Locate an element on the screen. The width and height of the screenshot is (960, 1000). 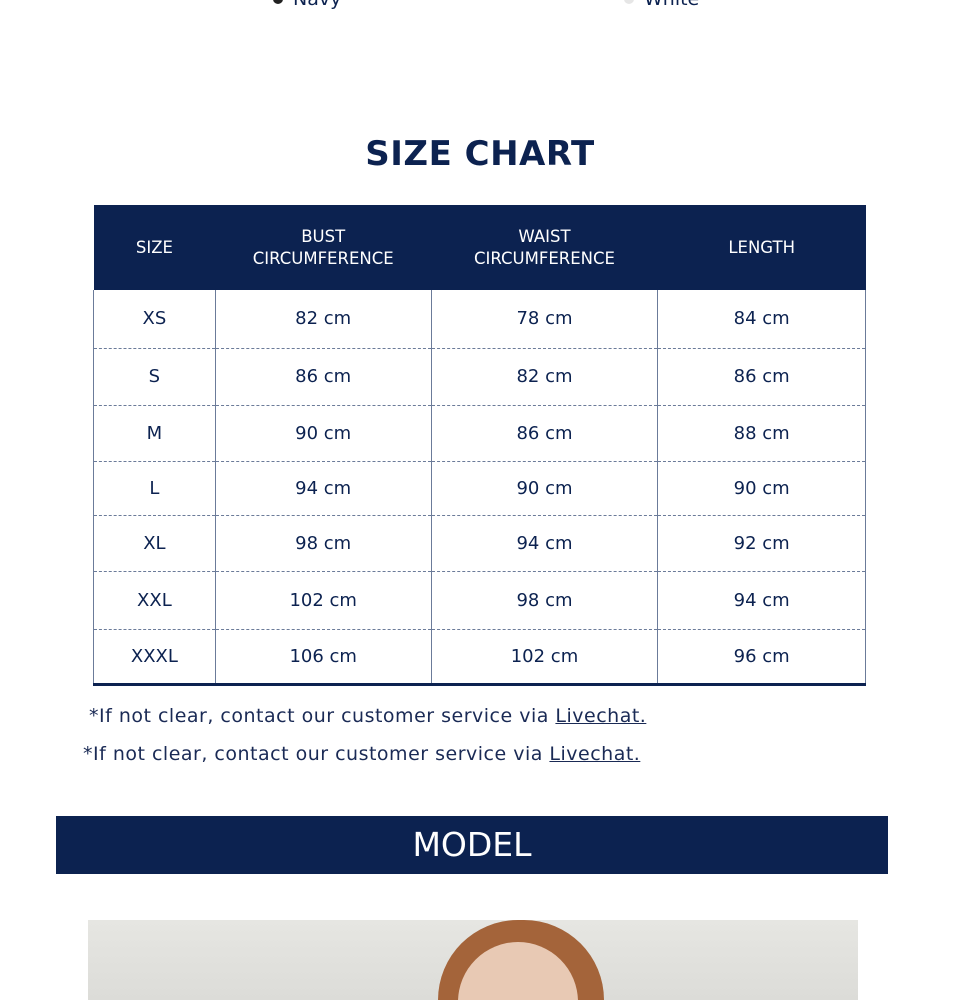
size-cell: XXL is located at coordinates (154, 600).